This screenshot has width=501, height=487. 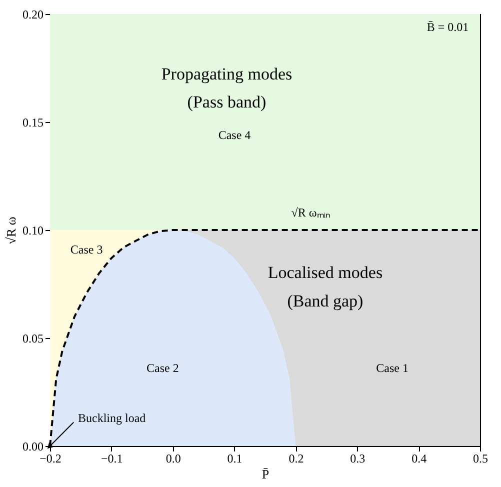 I want to click on x-tick-label: −0.2, so click(x=51, y=459).